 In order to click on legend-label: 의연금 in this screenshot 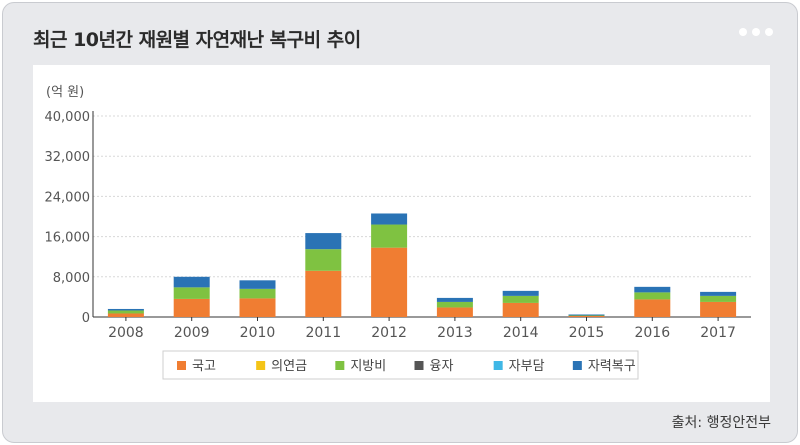, I will do `click(289, 366)`.